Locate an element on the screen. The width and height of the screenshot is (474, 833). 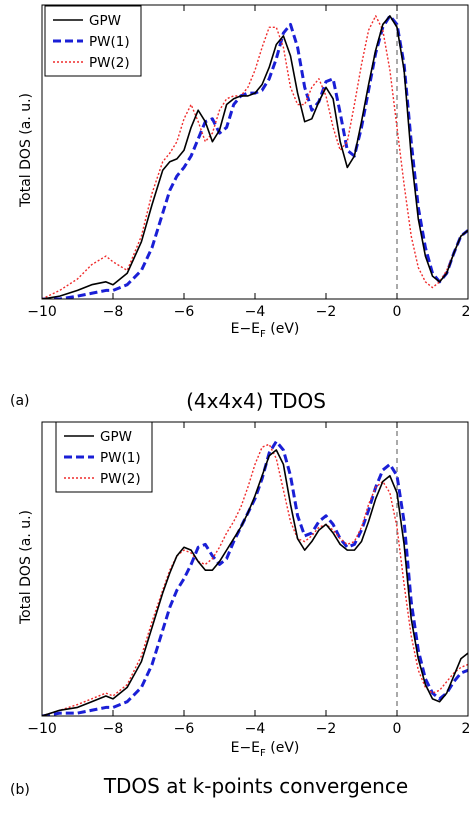
panel-caption: TDOS at k-points convergence is located at coordinates (255, 786).